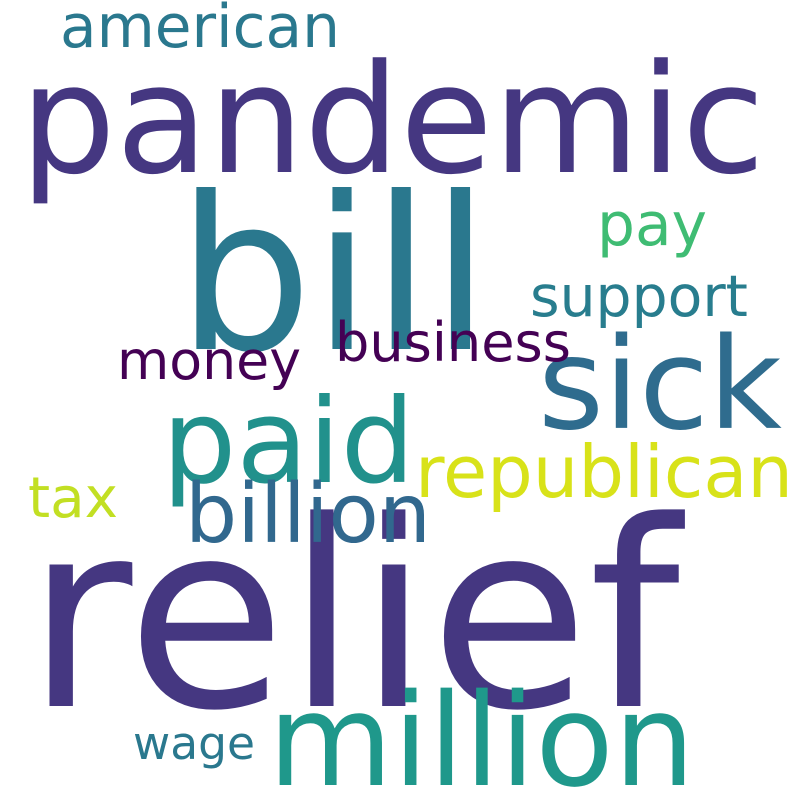 The width and height of the screenshot is (800, 800). Describe the element at coordinates (481, 733) in the screenshot. I see `word-million: million` at that location.